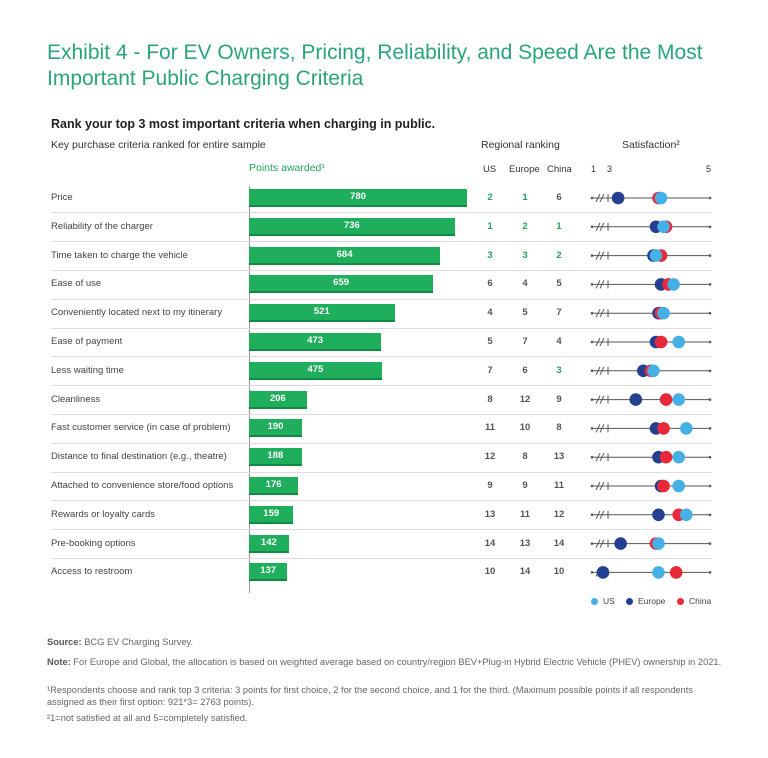 This screenshot has height=758, width=768. I want to click on criteria-label: Access to restroom, so click(92, 572).